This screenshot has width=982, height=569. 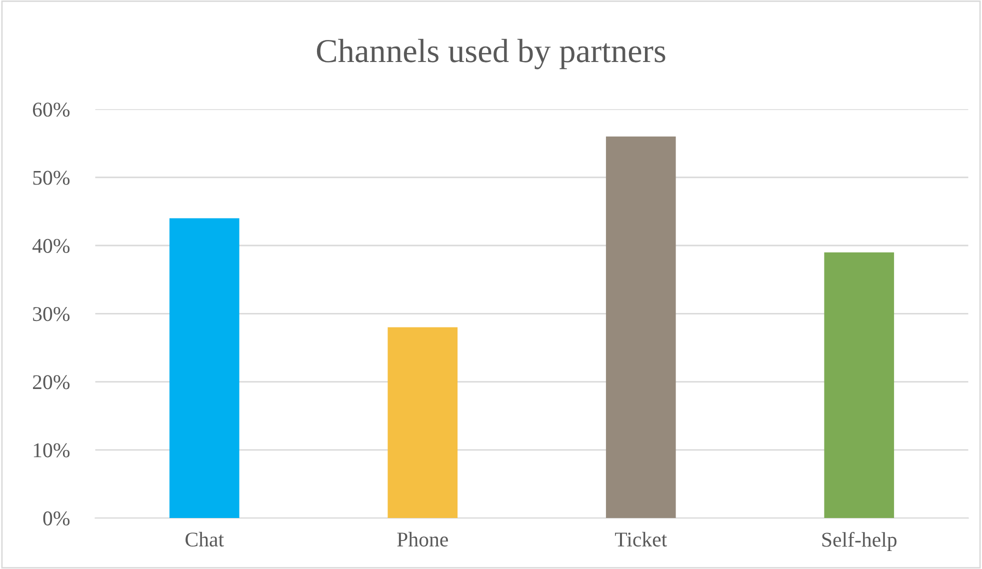 I want to click on y-tick-label: 0%, so click(x=56, y=518).